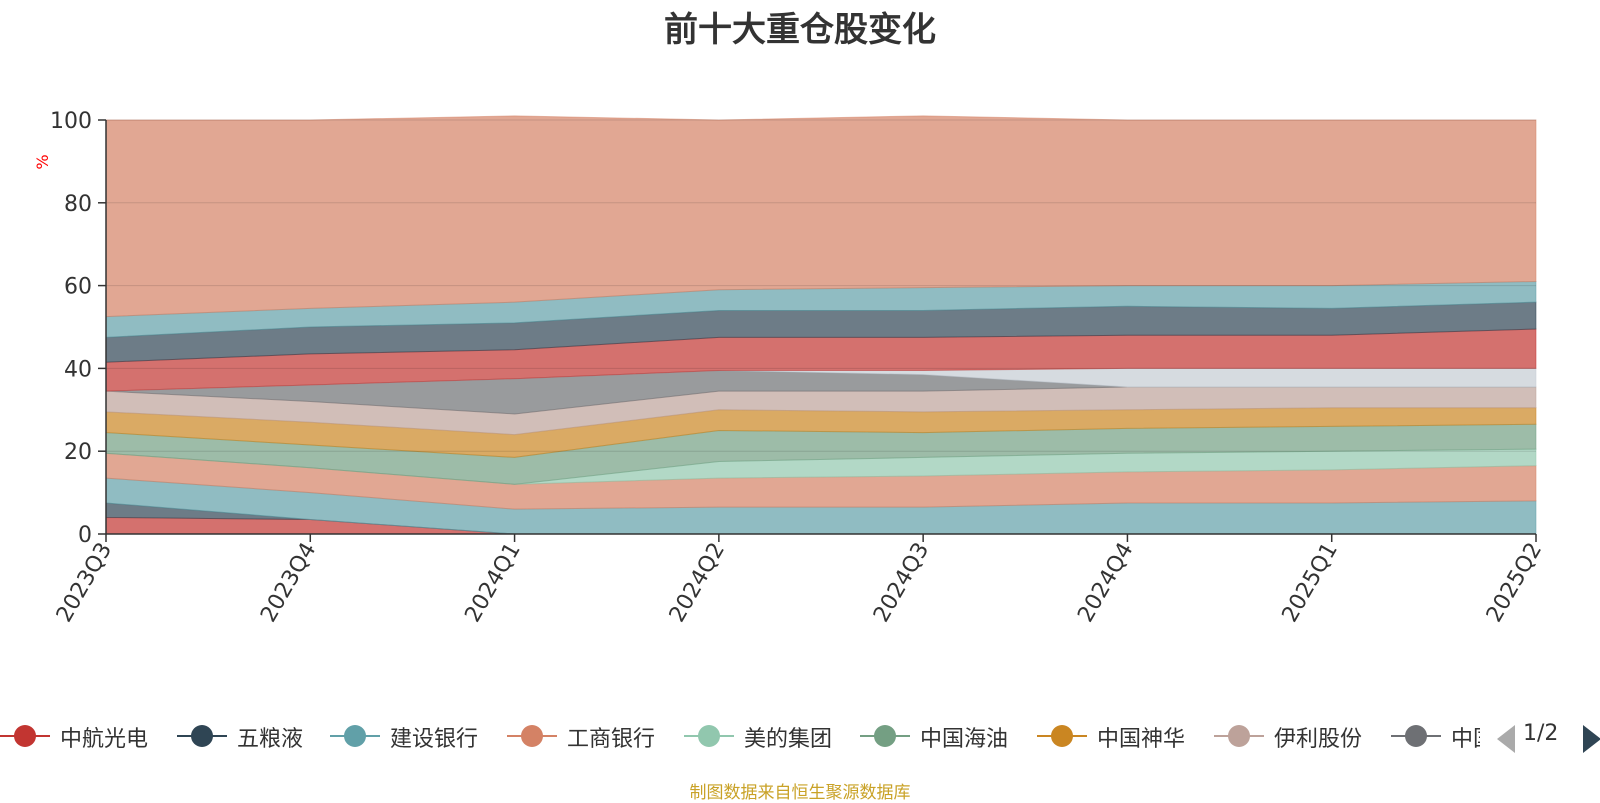  Describe the element at coordinates (71, 121) in the screenshot. I see `y-tick-label: 100` at that location.